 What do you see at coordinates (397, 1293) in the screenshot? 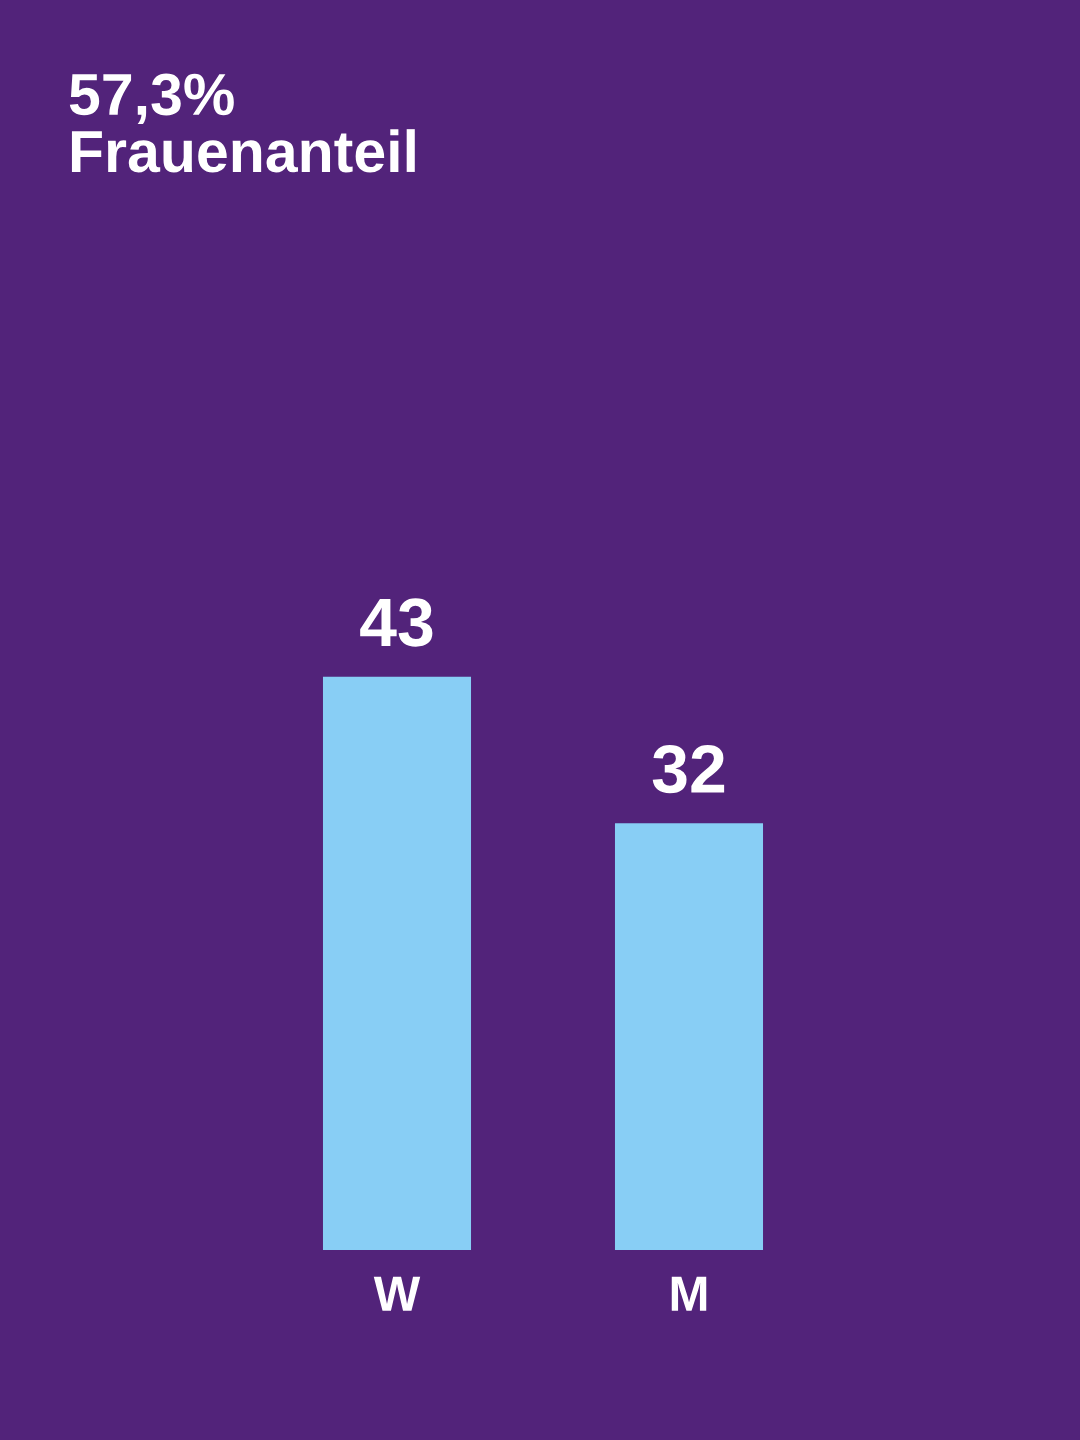
I see `x-tick-label: W` at bounding box center [397, 1293].